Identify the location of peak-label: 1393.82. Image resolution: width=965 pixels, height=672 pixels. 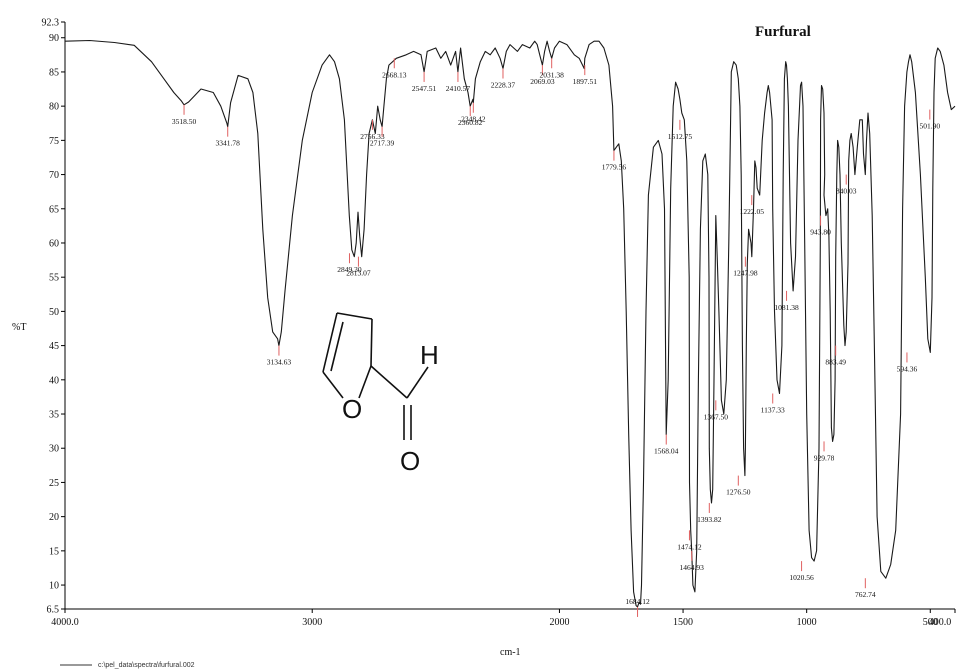
(709, 519).